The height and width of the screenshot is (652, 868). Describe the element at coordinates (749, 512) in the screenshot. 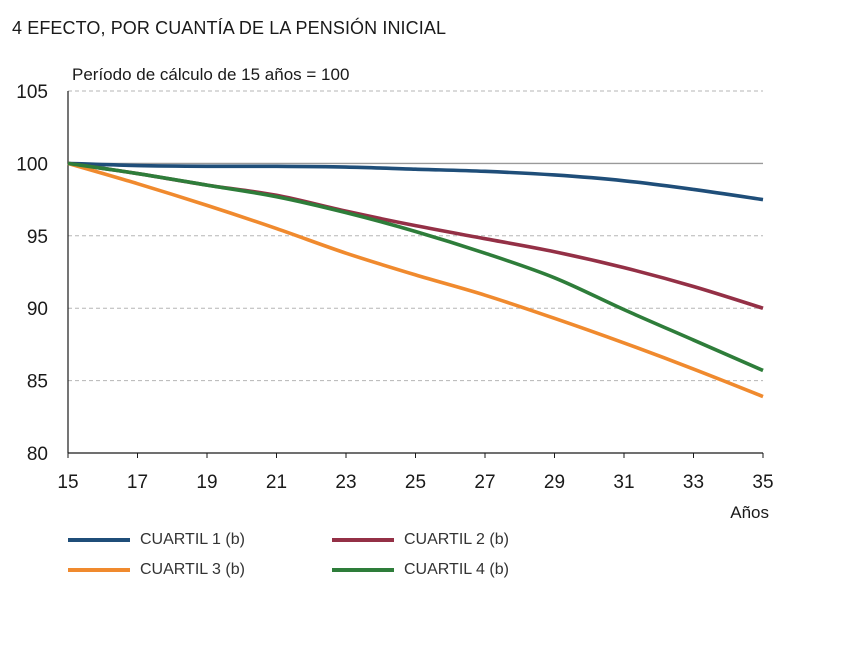

I see `x-axis-label: Años` at that location.